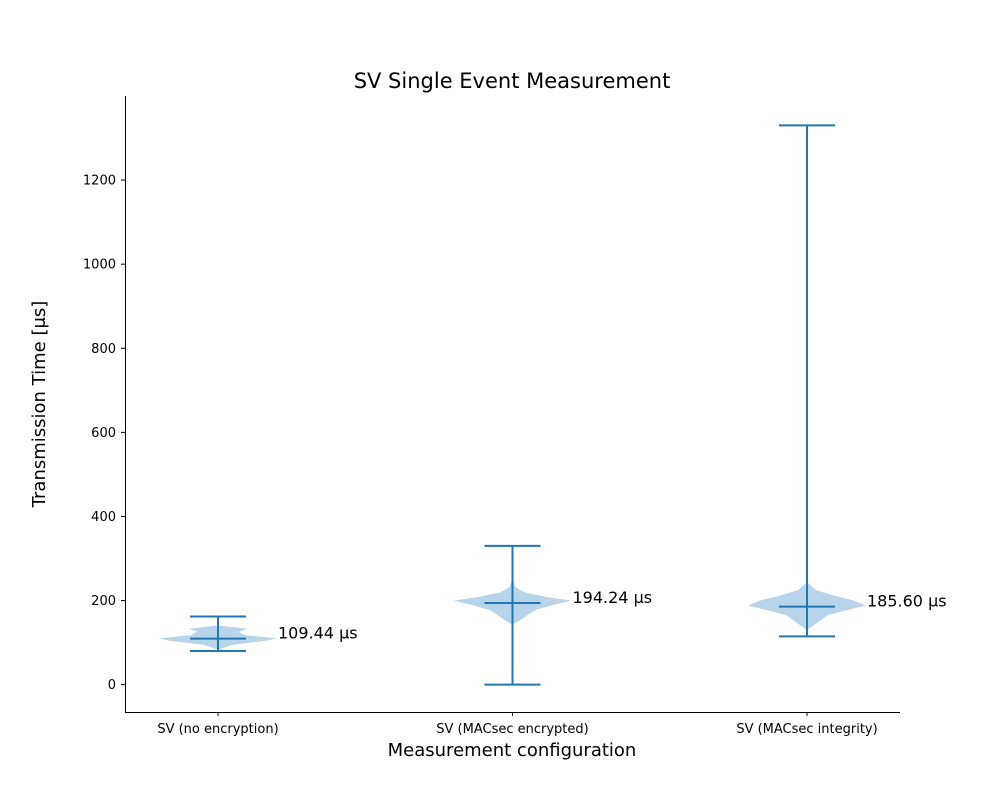  Describe the element at coordinates (39, 405) in the screenshot. I see `y-axis-label: Transmission Time [μs]` at that location.